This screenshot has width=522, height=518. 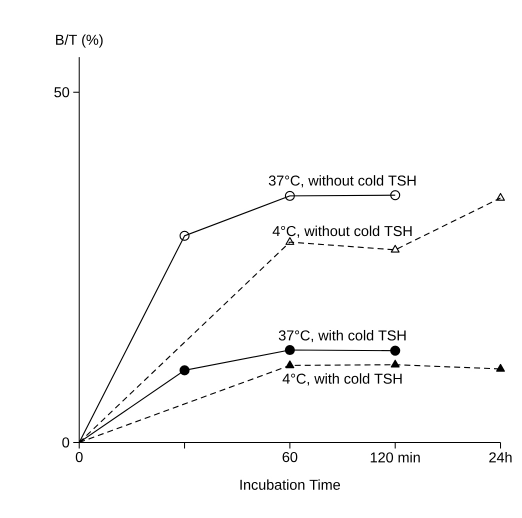 I want to click on x-tick-label: 24h, so click(x=500, y=457).